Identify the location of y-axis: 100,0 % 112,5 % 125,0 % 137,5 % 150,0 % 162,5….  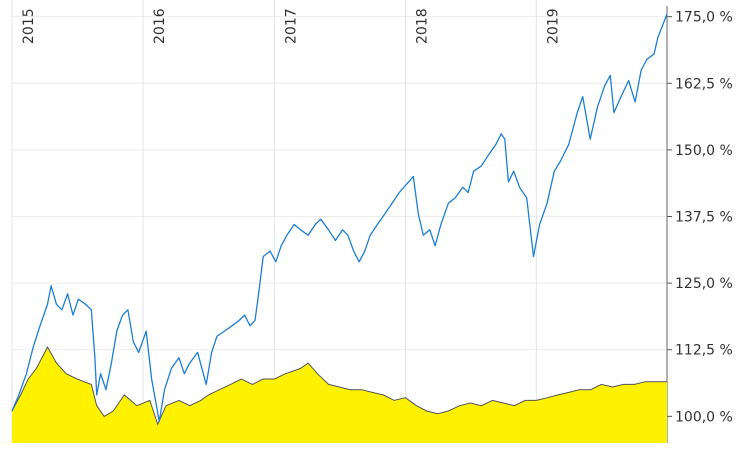
(704, 218).